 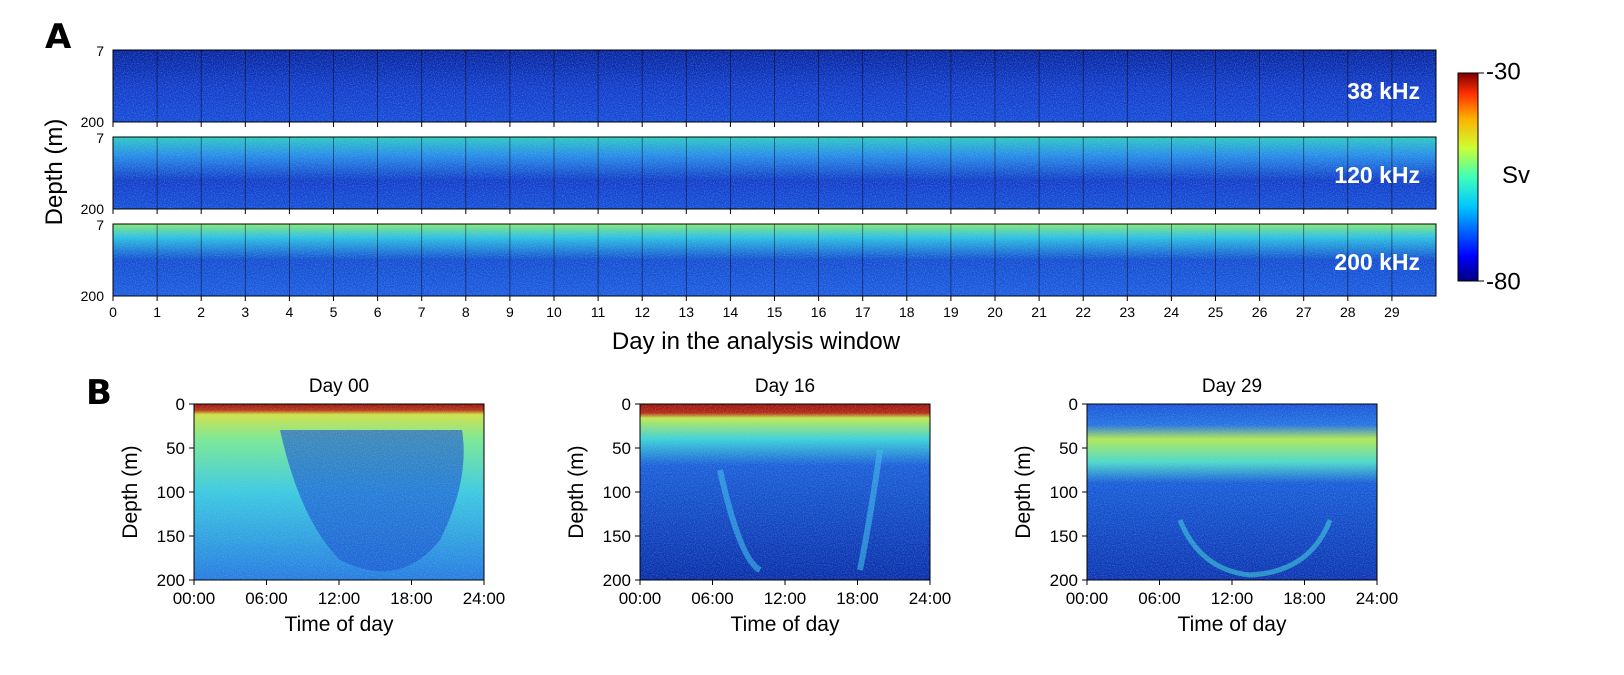 What do you see at coordinates (642, 312) in the screenshot?
I see `day-tick-label: 12` at bounding box center [642, 312].